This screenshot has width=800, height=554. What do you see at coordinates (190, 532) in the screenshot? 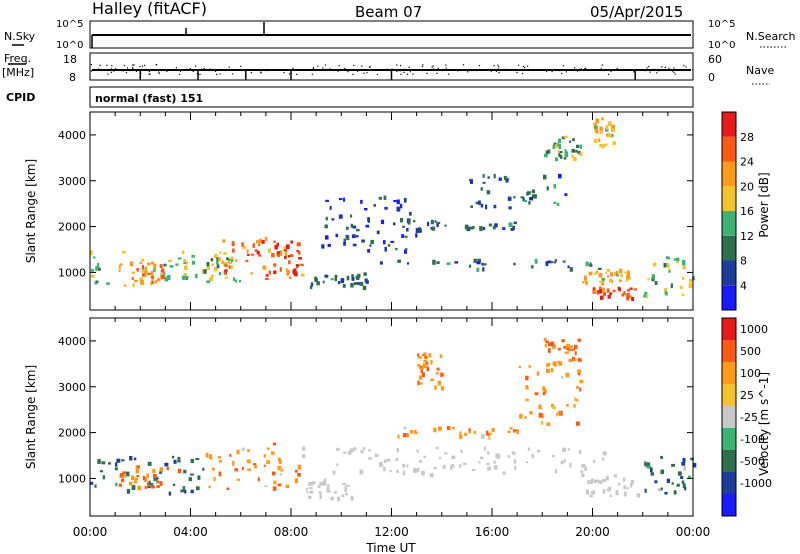
I see `time-tick-label: 04:00` at bounding box center [190, 532].